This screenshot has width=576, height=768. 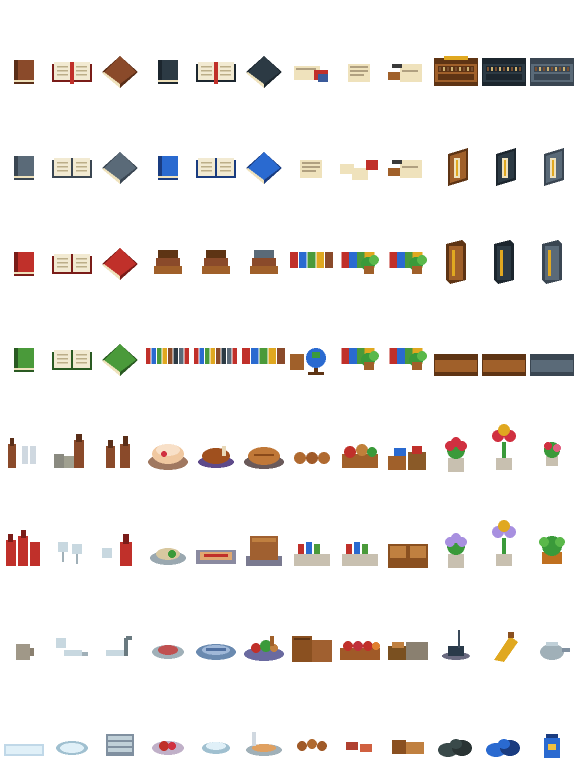 What do you see at coordinates (216, 48) in the screenshot?
I see `book-open-navy-ribbon-icon` at bounding box center [216, 48].